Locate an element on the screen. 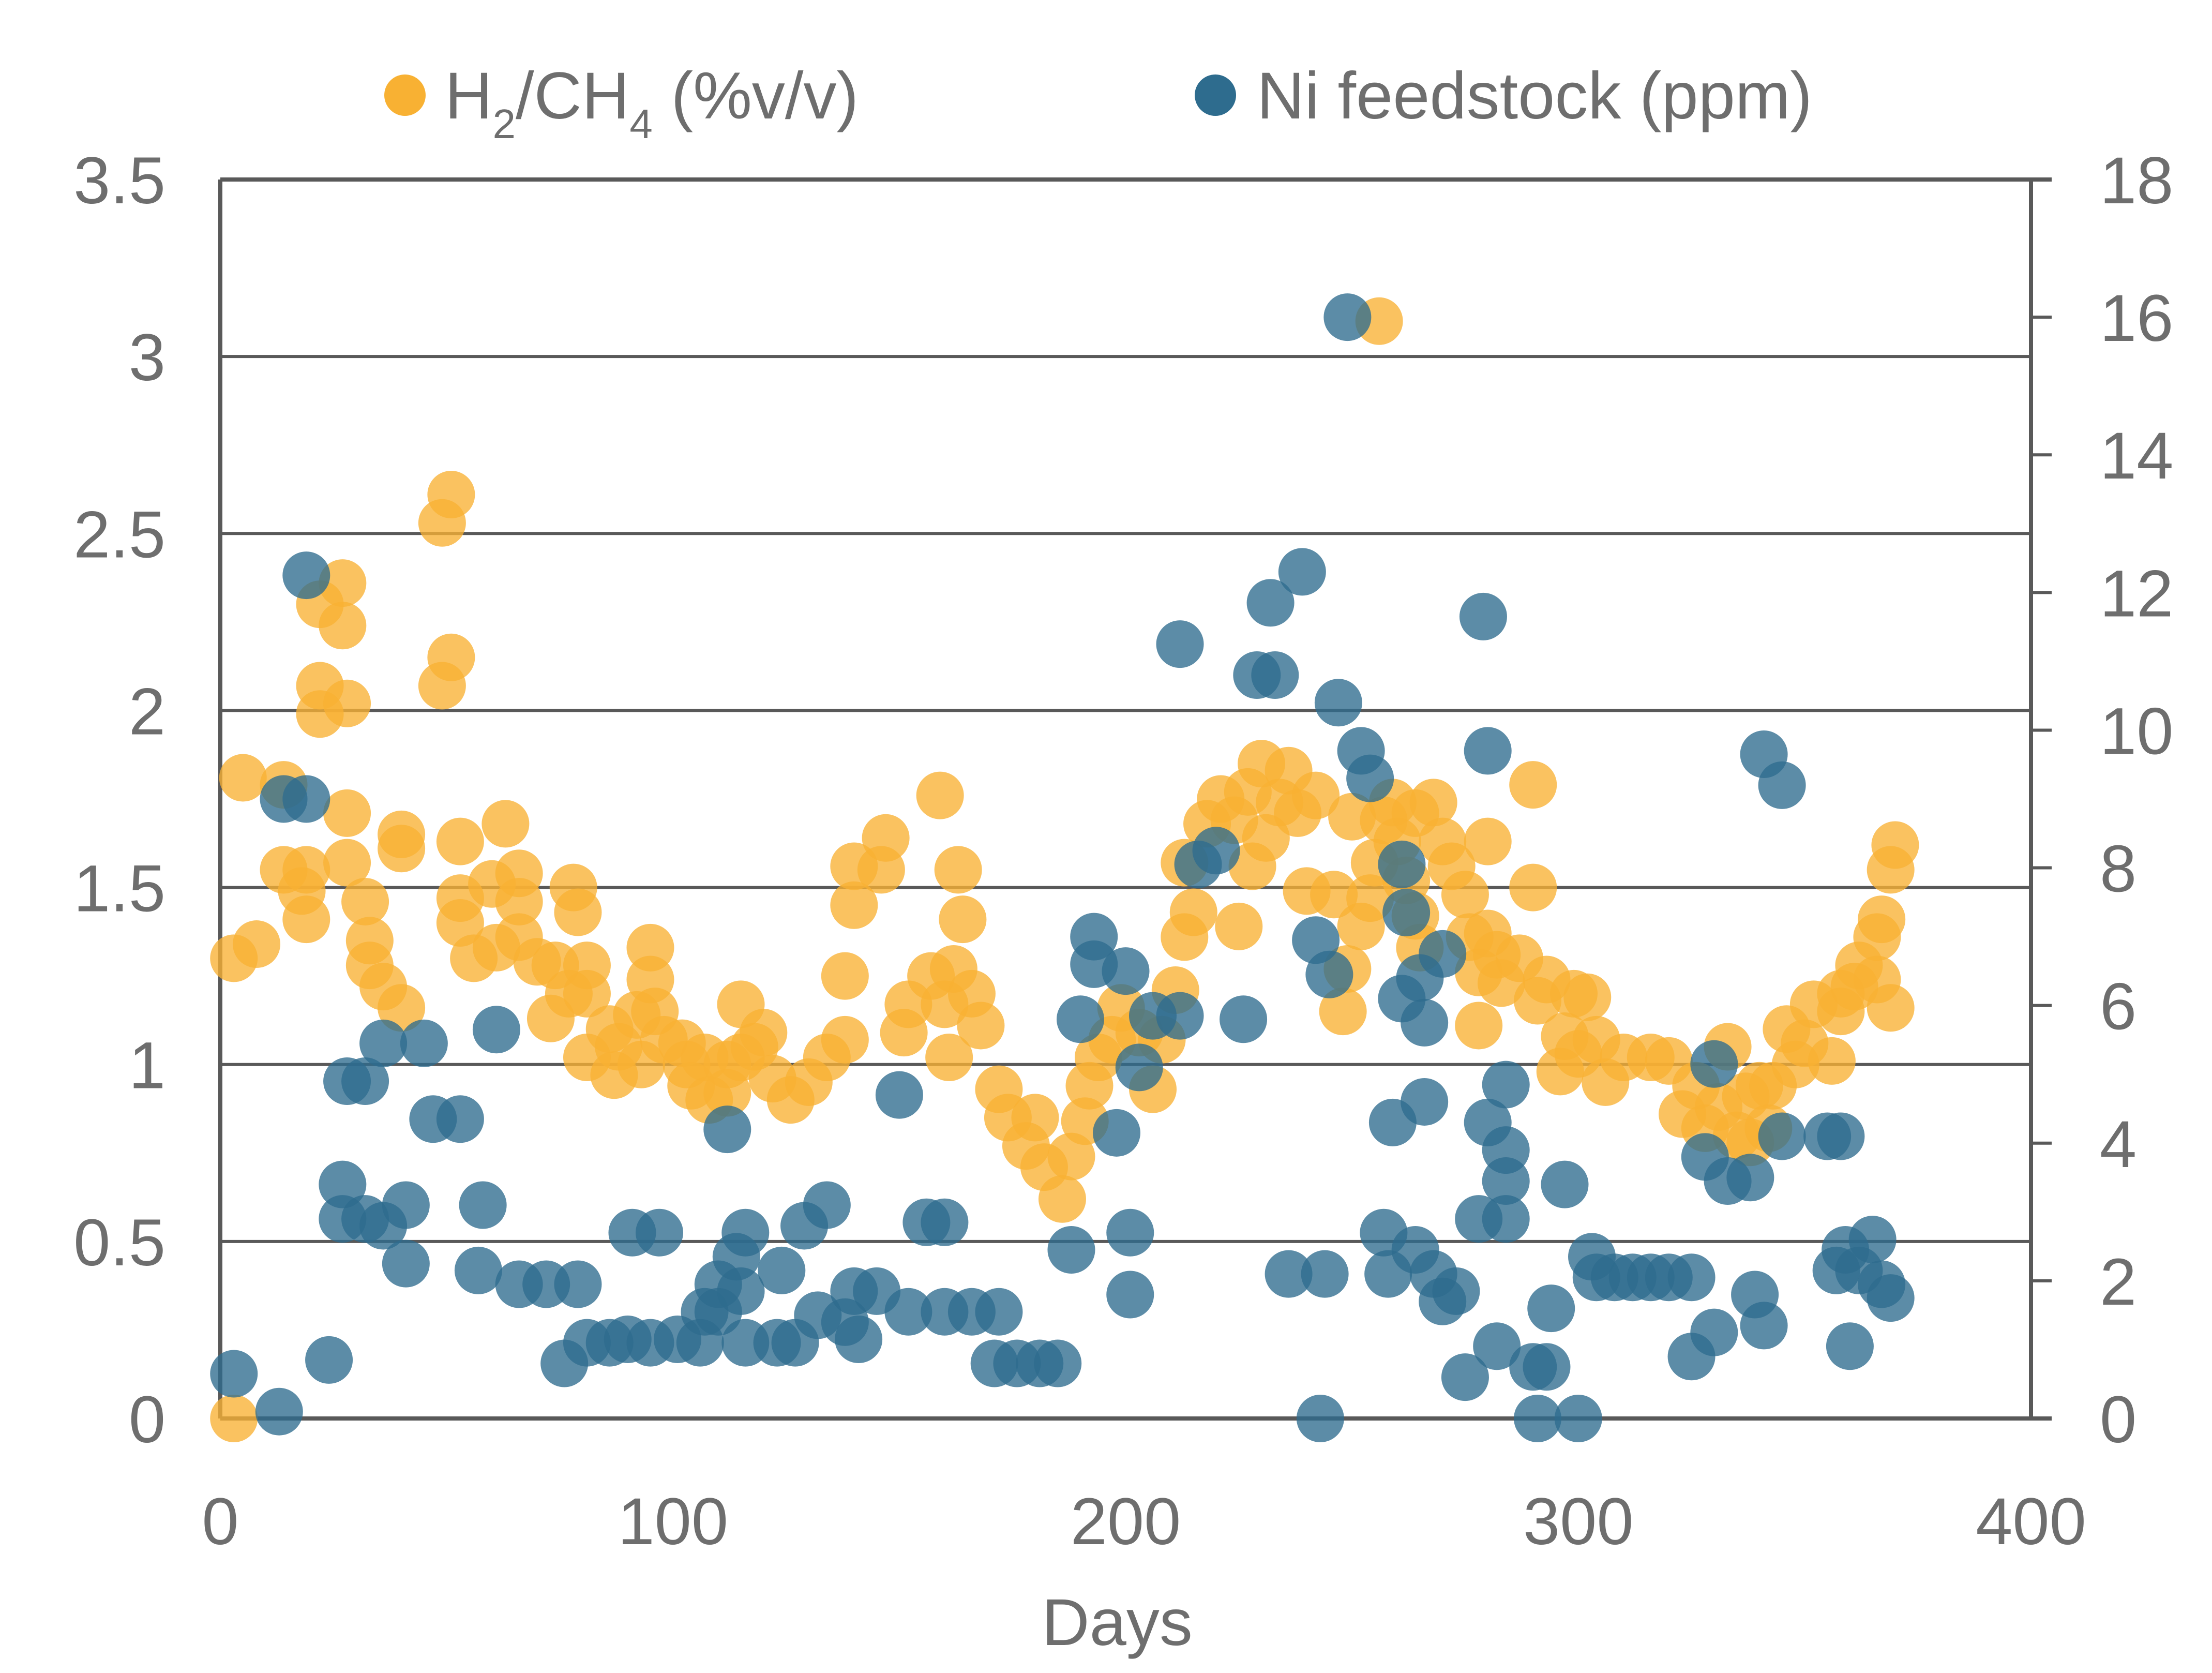 Image resolution: width=2212 pixels, height=1673 pixels. legend-subscript-4: 4 is located at coordinates (641, 124).